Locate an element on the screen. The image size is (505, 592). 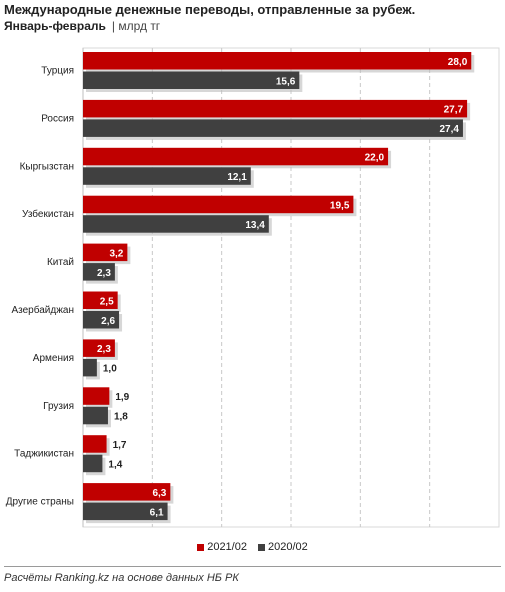
data-label: 1,0 is located at coordinates (110, 369).